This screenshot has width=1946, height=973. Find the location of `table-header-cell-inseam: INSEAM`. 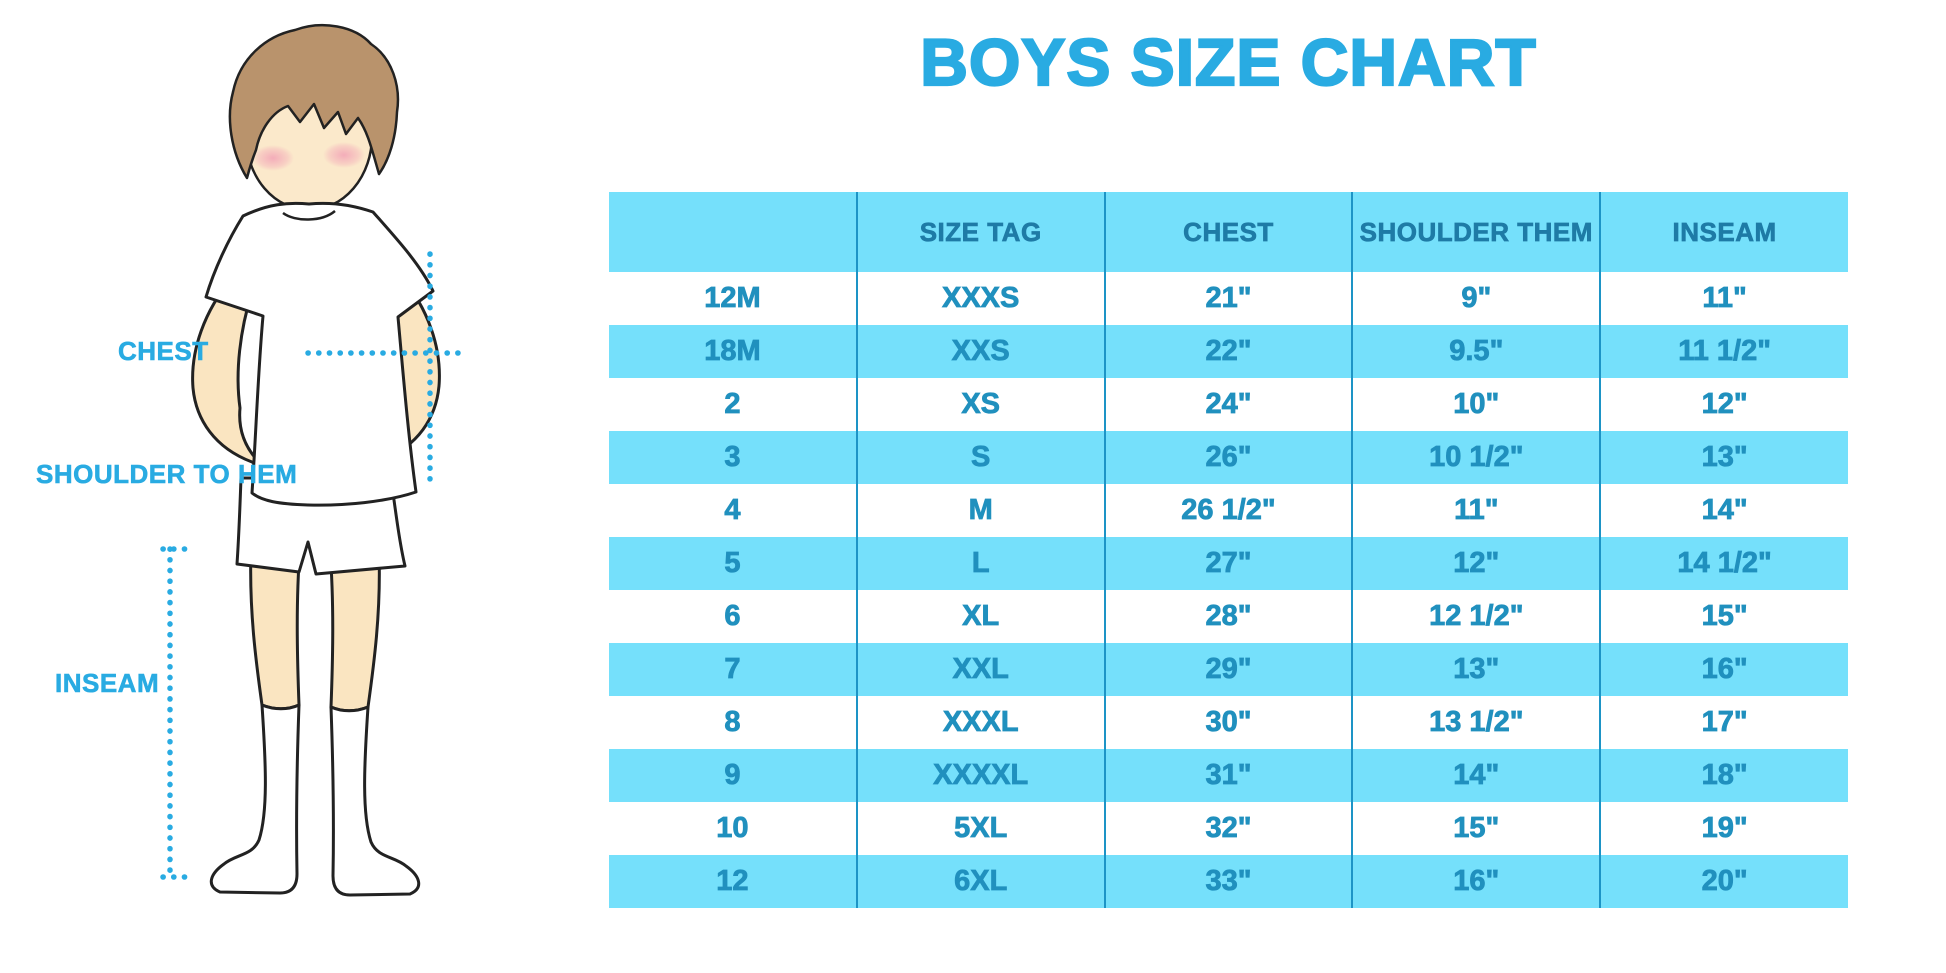

table-header-cell-inseam: INSEAM is located at coordinates (1723, 232).